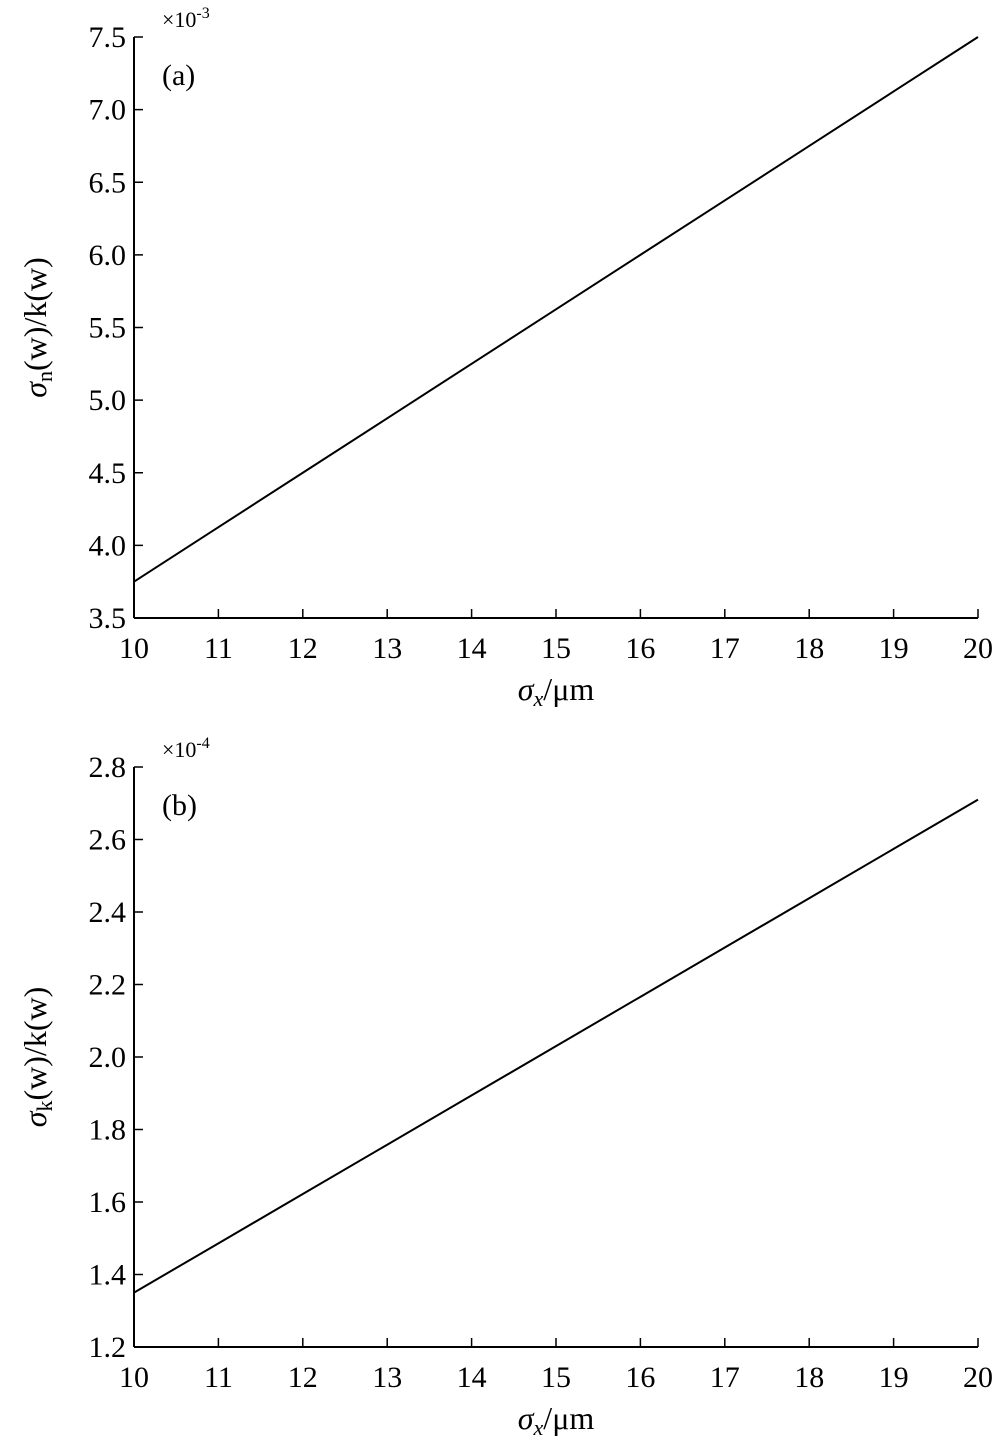  Describe the element at coordinates (186, 18) in the screenshot. I see `multiplier-label: ×10⁻³` at that location.